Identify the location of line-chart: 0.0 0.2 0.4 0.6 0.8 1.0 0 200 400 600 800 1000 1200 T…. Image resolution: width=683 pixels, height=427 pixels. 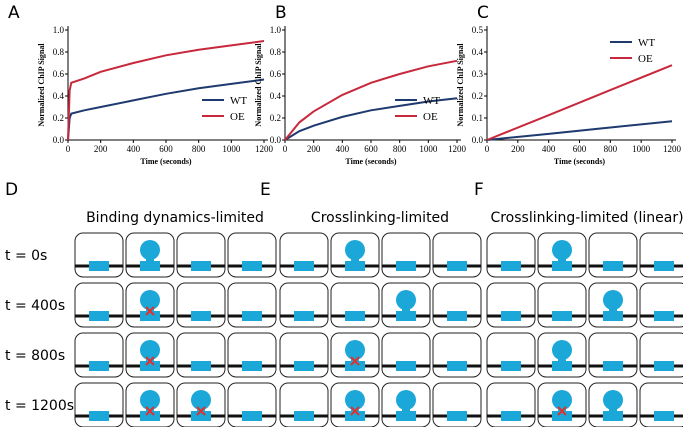
(360, 95).